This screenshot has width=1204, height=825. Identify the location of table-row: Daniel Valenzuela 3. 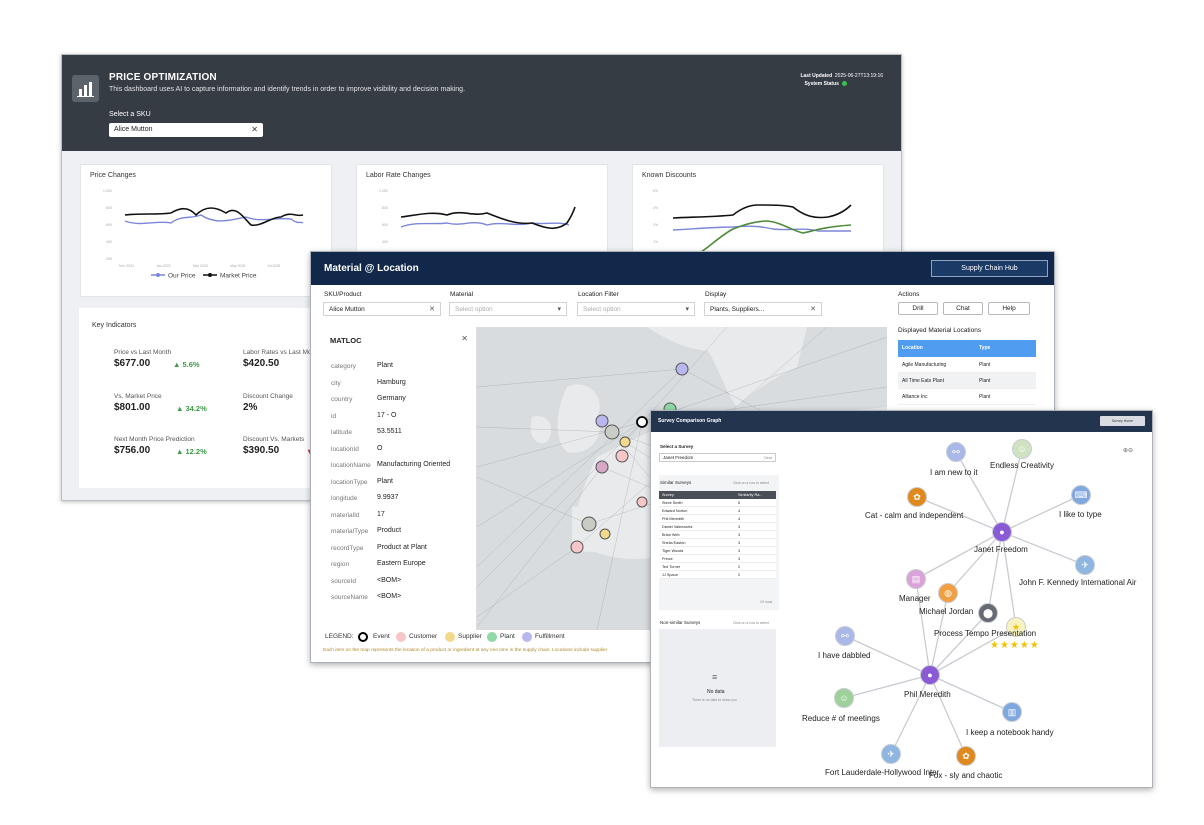
(717, 527).